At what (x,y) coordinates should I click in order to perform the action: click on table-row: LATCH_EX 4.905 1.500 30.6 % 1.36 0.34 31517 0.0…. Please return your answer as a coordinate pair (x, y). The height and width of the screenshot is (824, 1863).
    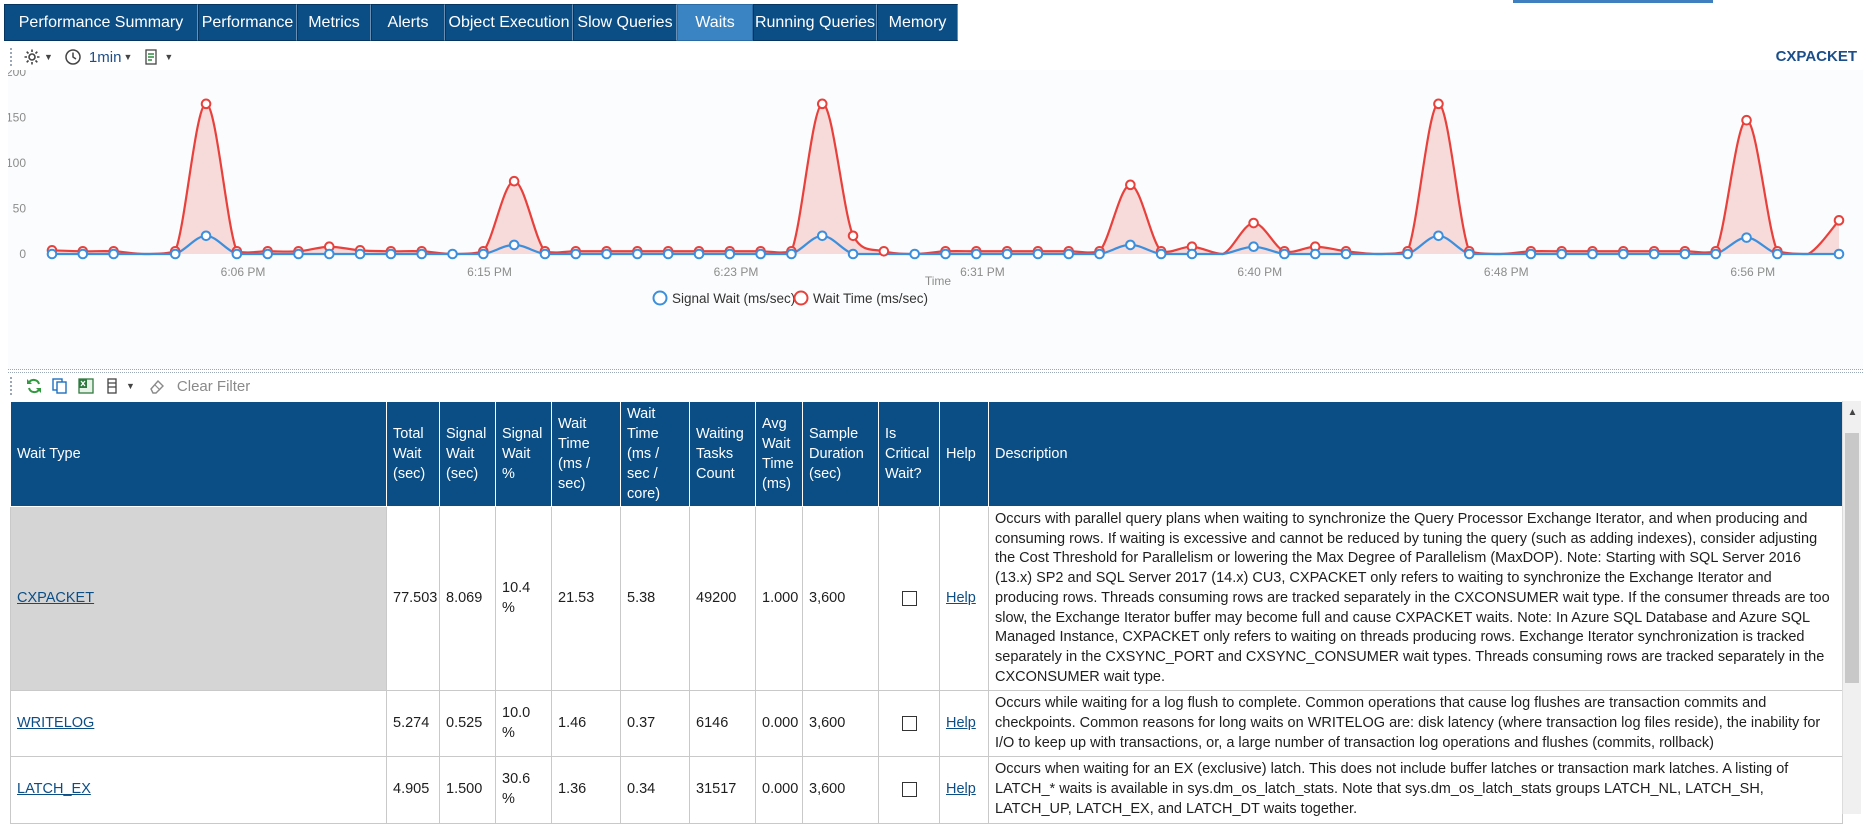
    Looking at the image, I should click on (926, 790).